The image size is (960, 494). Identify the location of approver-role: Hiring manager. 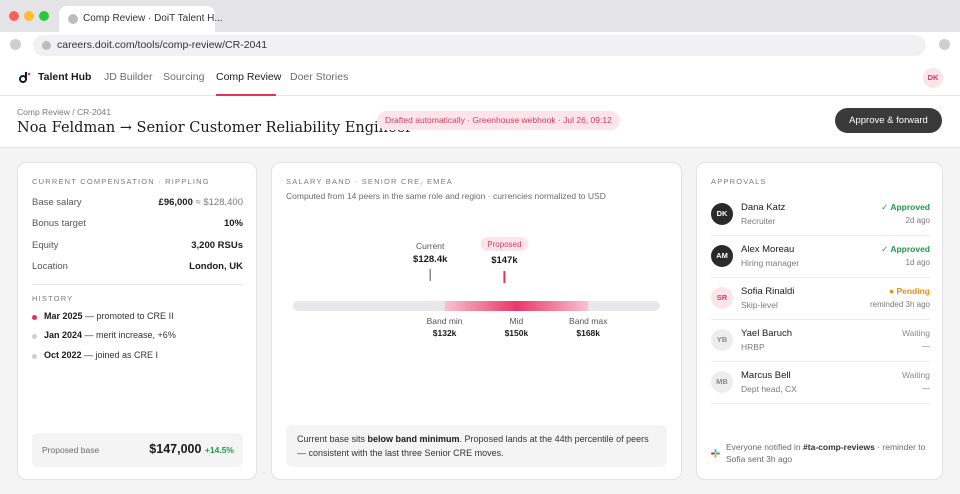
(770, 263).